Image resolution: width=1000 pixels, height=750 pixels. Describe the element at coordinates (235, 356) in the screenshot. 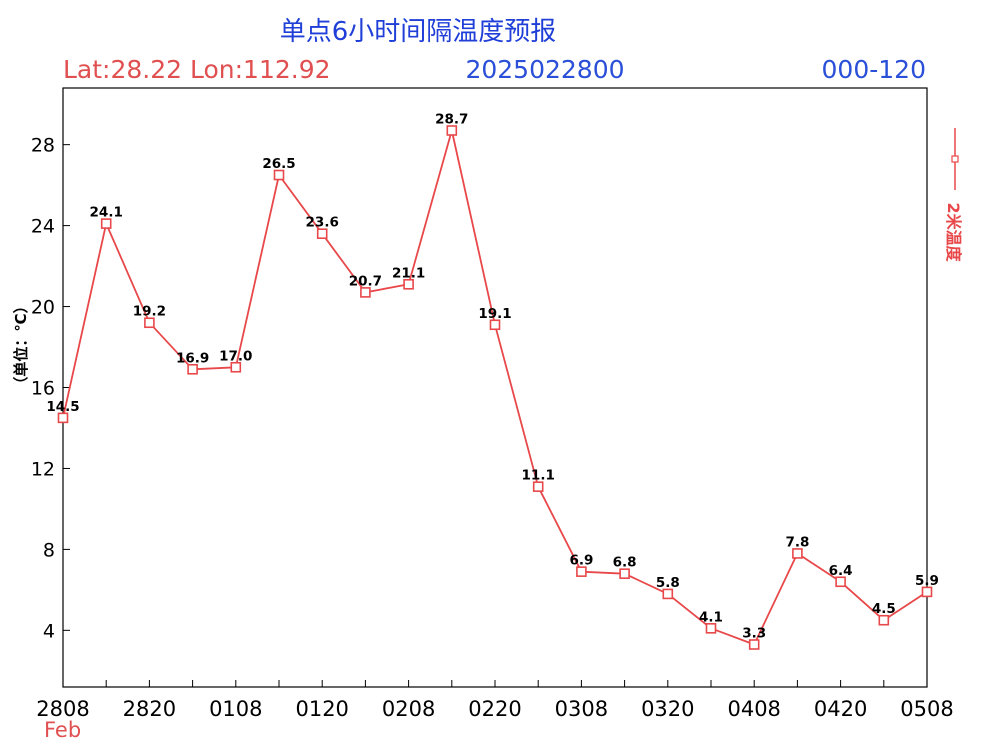

I see `data-value-label: 17.0` at that location.